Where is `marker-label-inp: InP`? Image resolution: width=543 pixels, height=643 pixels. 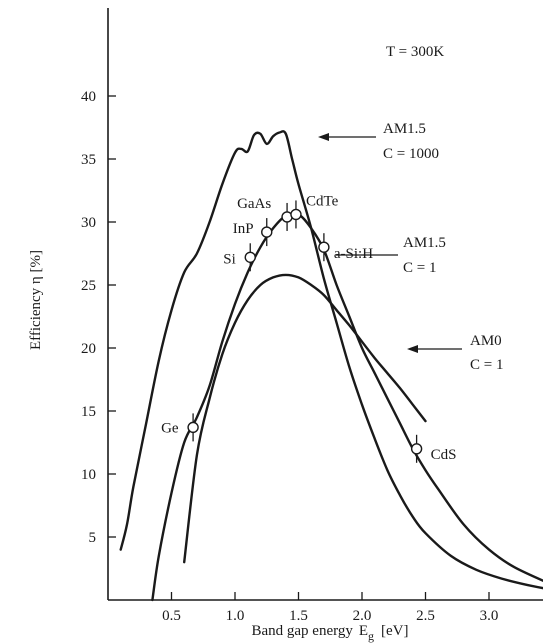
marker-label-inp: InP is located at coordinates (243, 229).